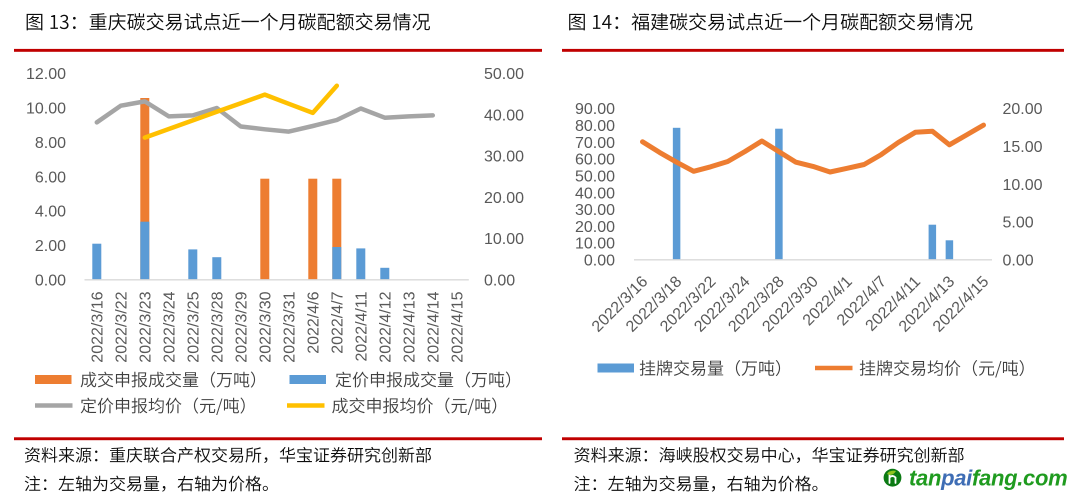  Describe the element at coordinates (434, 326) in the screenshot. I see `svg-text: 2022/4/14` at that location.